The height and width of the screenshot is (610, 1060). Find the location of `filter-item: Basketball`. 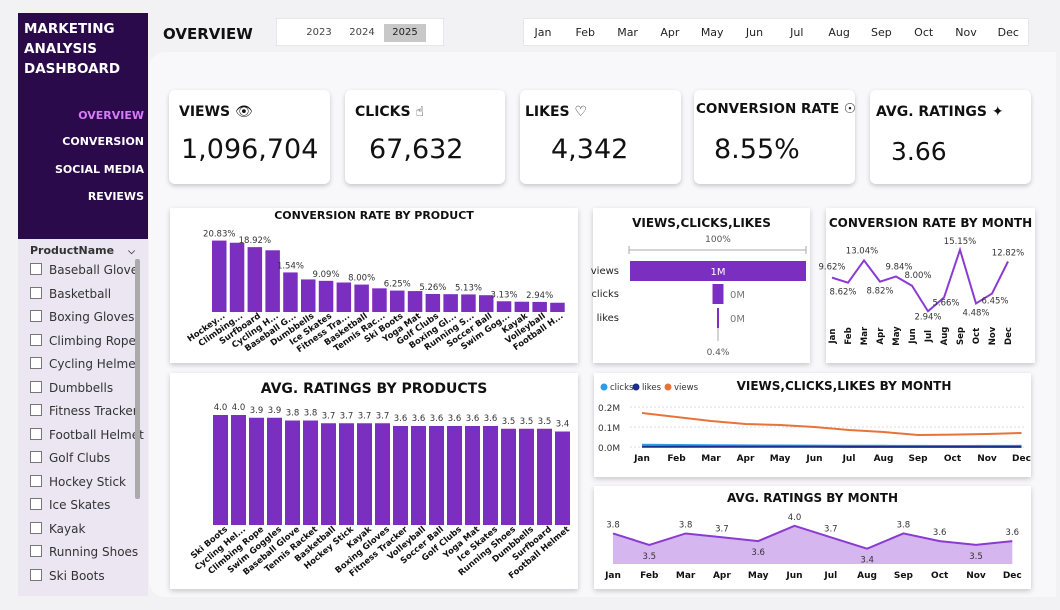

filter-item: Basketball is located at coordinates (87, 293).